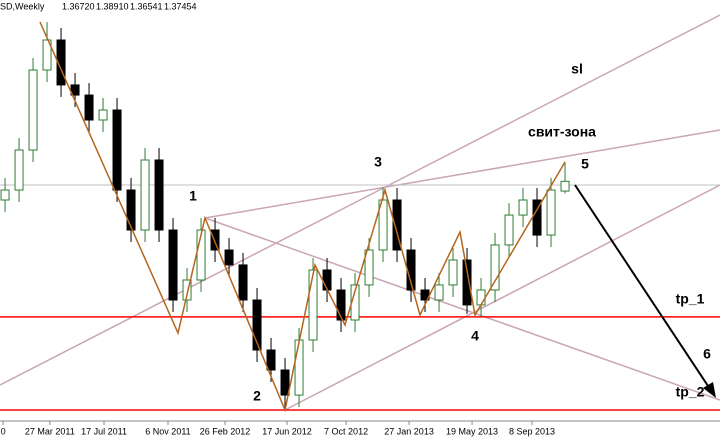 This screenshot has width=720, height=440. I want to click on x-tick-label: 17 Jul 2011, so click(104, 431).